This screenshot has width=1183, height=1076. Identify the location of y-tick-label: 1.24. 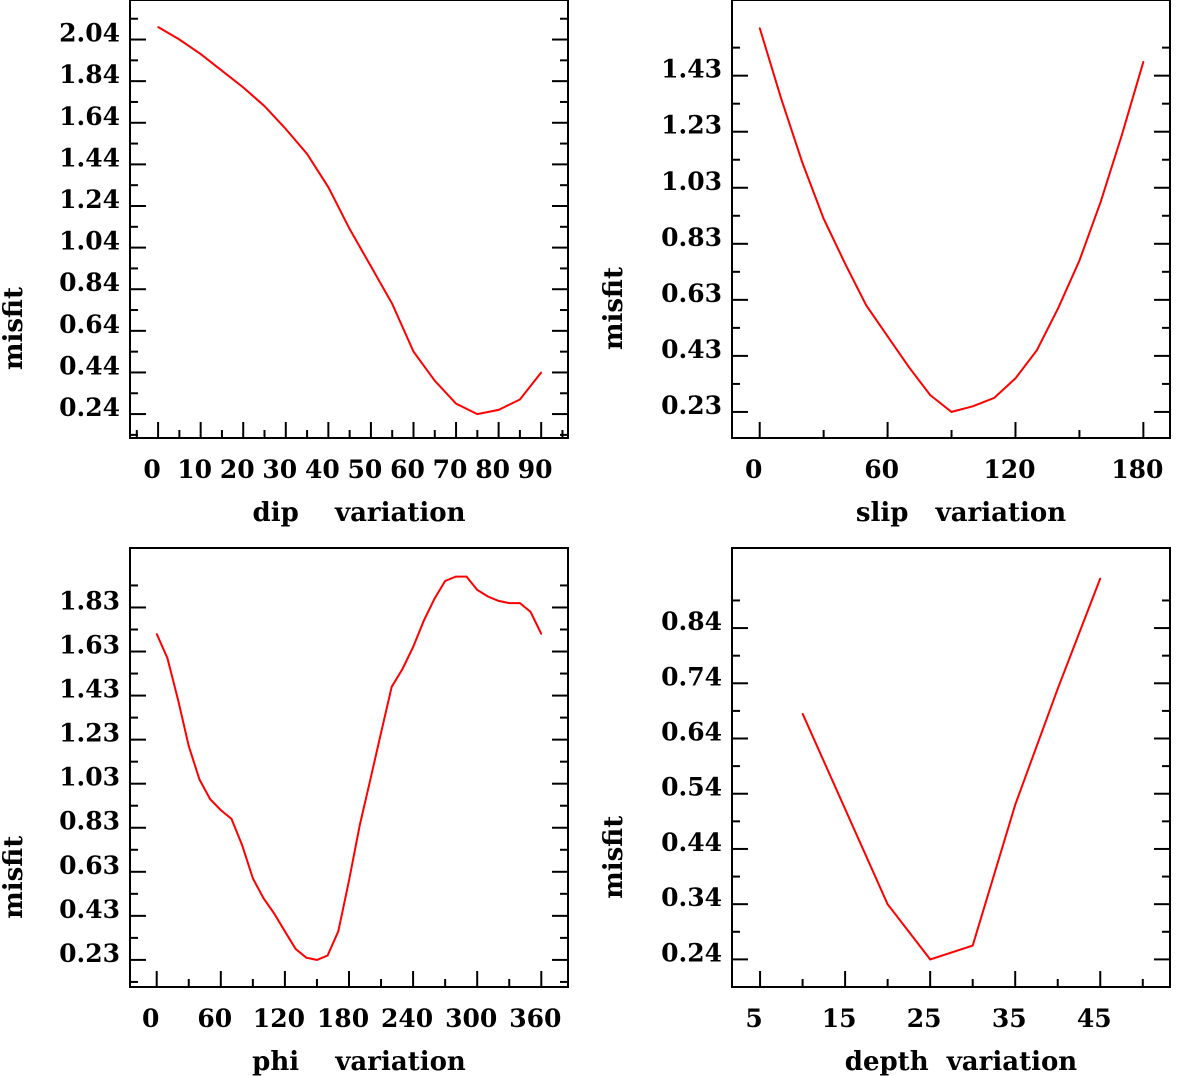
(89, 199).